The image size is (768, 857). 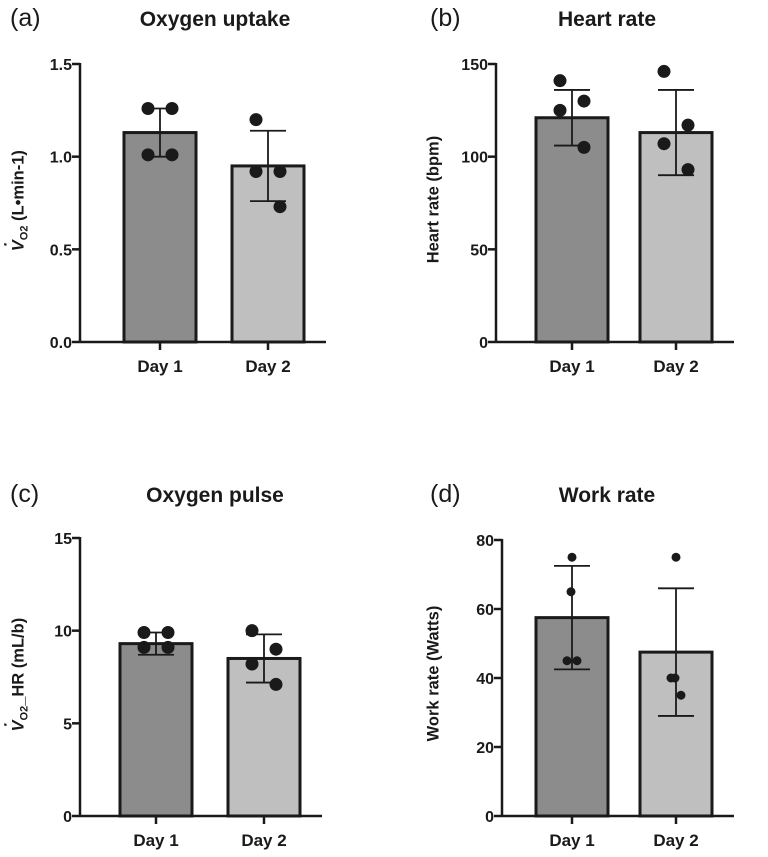 What do you see at coordinates (474, 158) in the screenshot?
I see `y-tick-label: 100` at bounding box center [474, 158].